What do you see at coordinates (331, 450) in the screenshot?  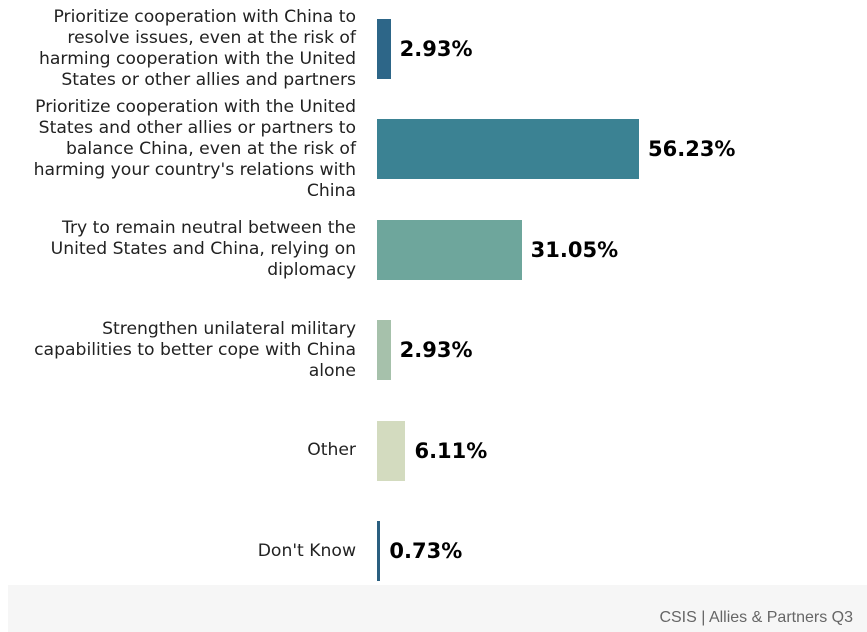 I see `category-label: Other` at bounding box center [331, 450].